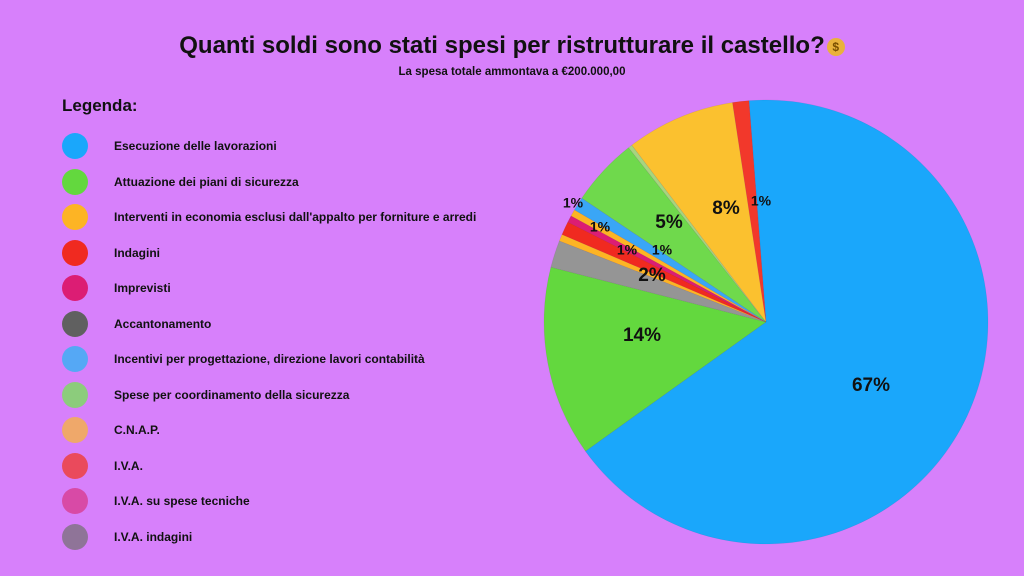  Describe the element at coordinates (302, 431) in the screenshot. I see `legend-item: C.N.A.P.` at that location.